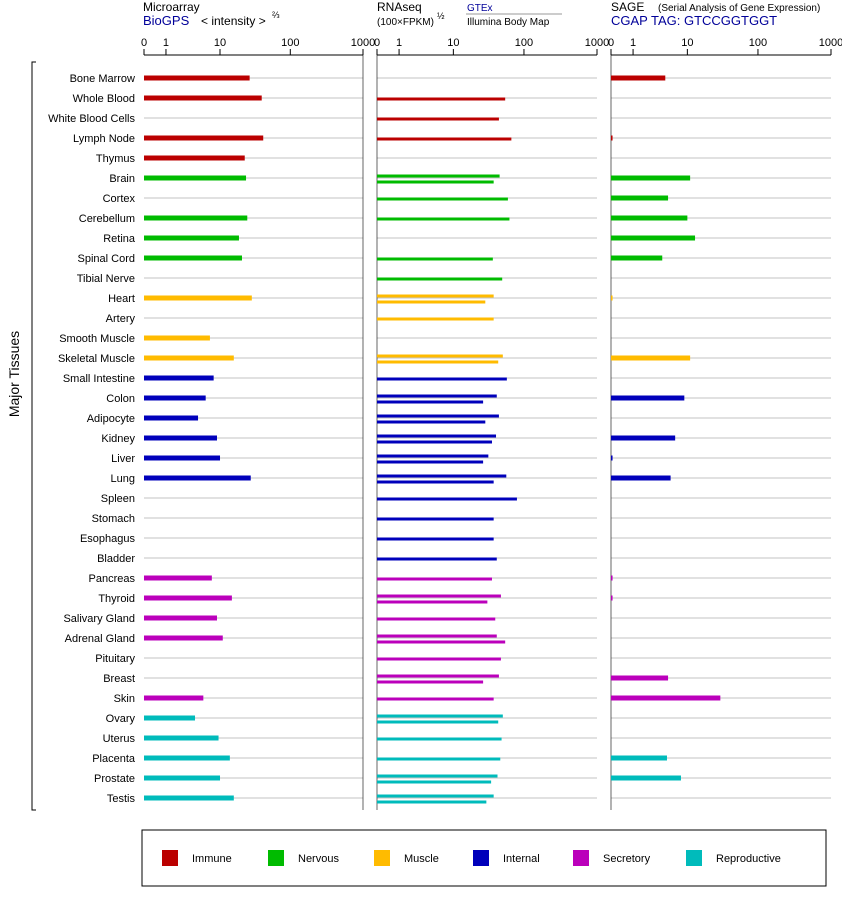 The height and width of the screenshot is (900, 842). What do you see at coordinates (438, 176) in the screenshot?
I see `rnaseq-gtex-bar-brain` at bounding box center [438, 176].